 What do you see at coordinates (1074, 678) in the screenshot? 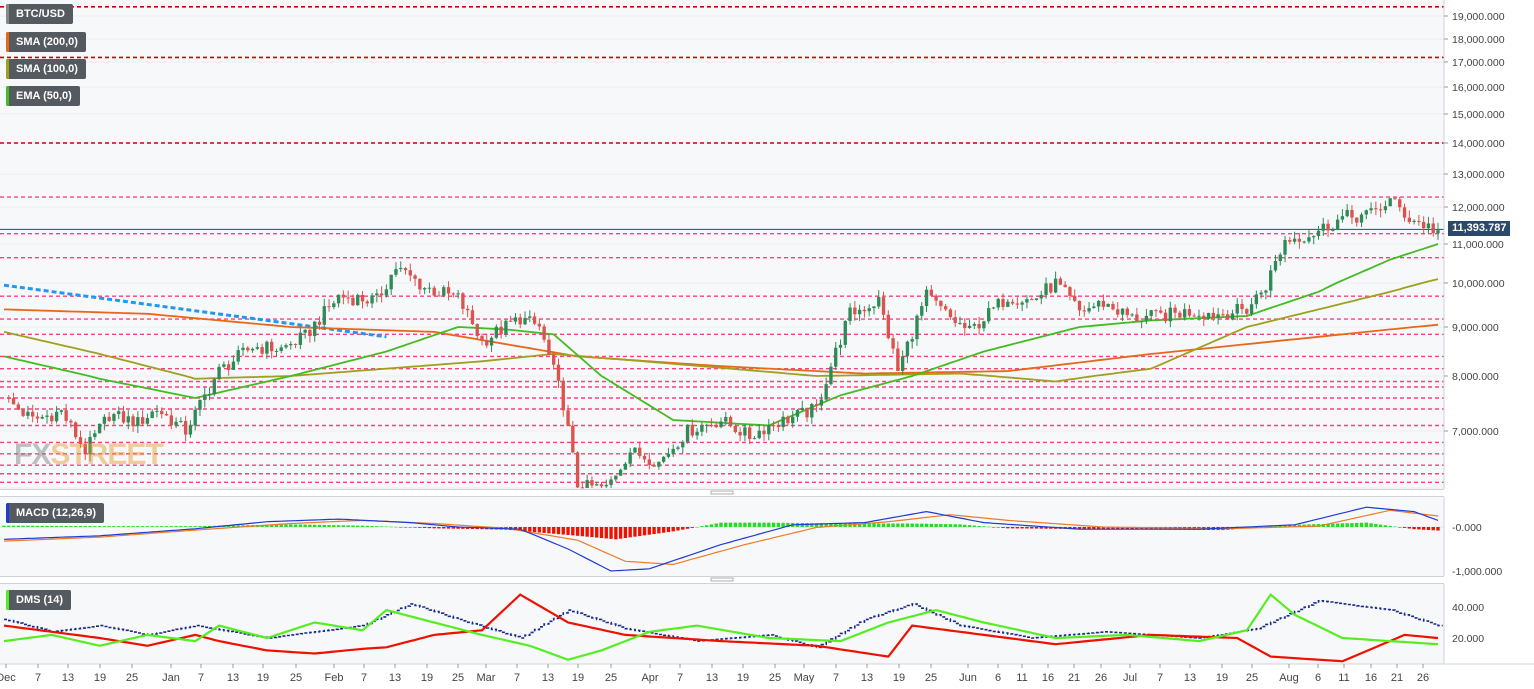
I see `x-tick-label: 21` at bounding box center [1074, 678].